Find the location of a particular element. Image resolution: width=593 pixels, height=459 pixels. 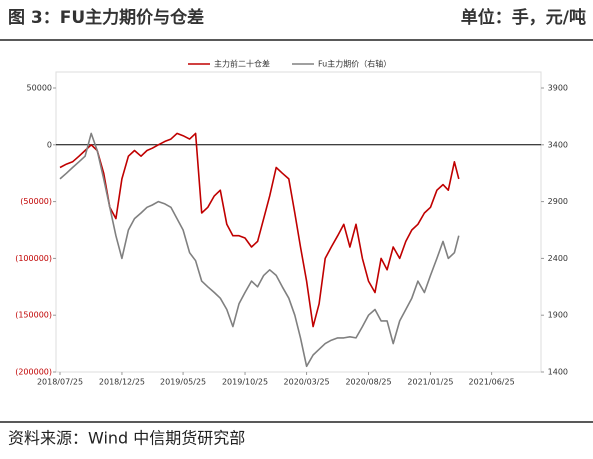

y2-tick-label: 1900 is located at coordinates (558, 315).